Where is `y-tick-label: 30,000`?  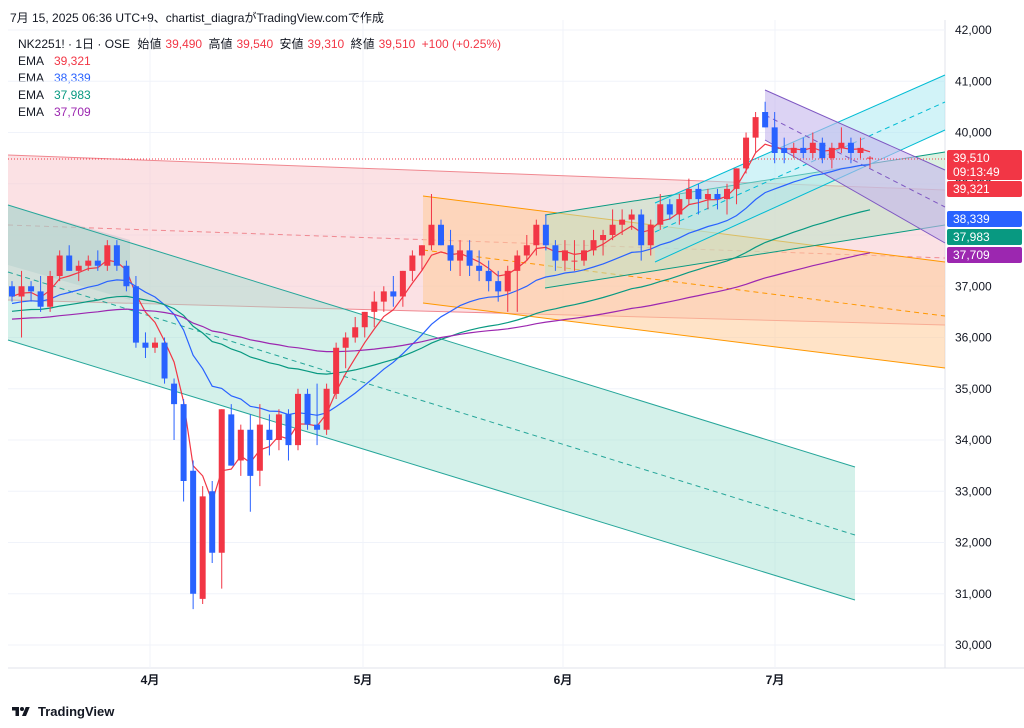
y-tick-label: 30,000 is located at coordinates (973, 645).